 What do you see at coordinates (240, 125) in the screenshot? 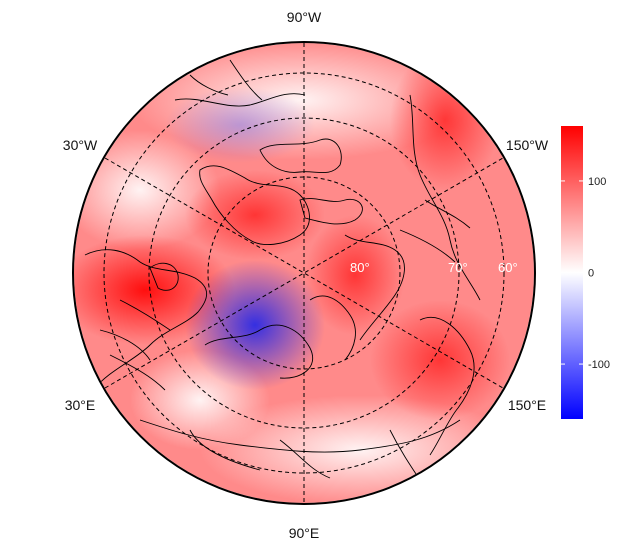
I see `anomaly-eastern-canada` at bounding box center [240, 125].